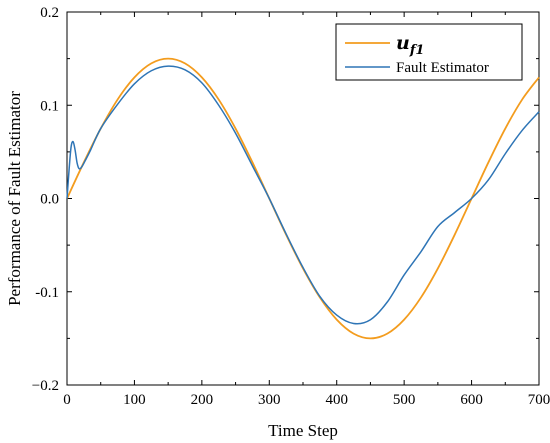  I want to click on x-axis-label: Time Step, so click(303, 430).